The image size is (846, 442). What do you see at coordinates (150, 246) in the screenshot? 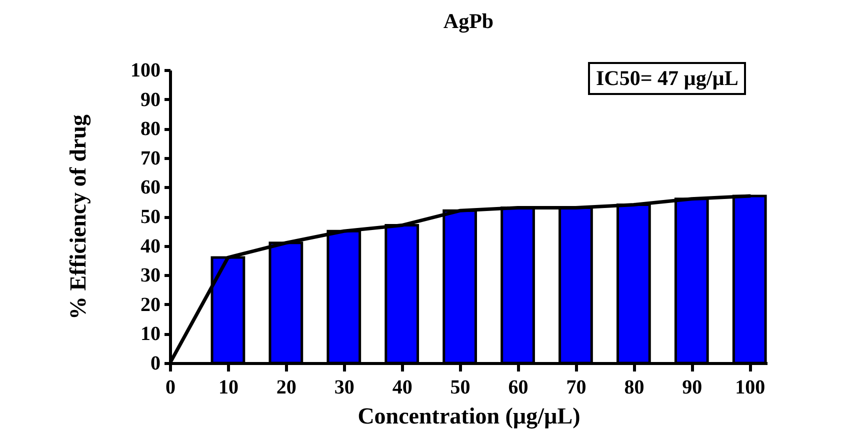
I see `y-tick-label: 40` at bounding box center [150, 246].